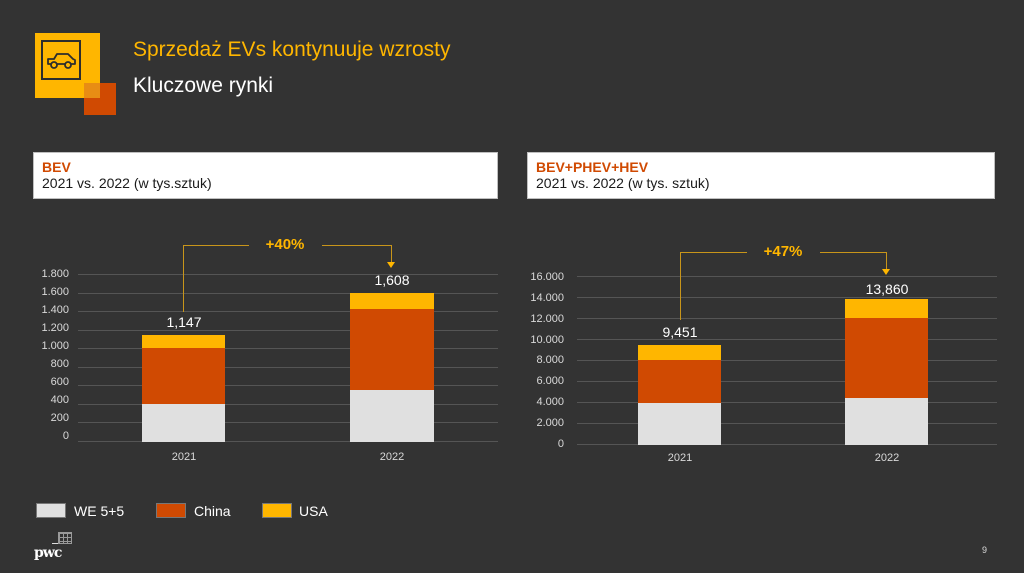  I want to click on y-tick: 4.000, so click(550, 402).